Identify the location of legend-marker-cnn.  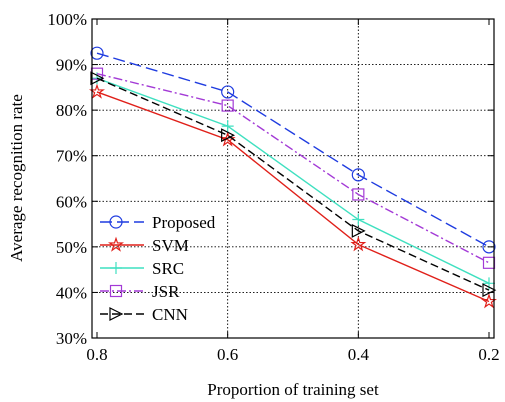
(116, 314).